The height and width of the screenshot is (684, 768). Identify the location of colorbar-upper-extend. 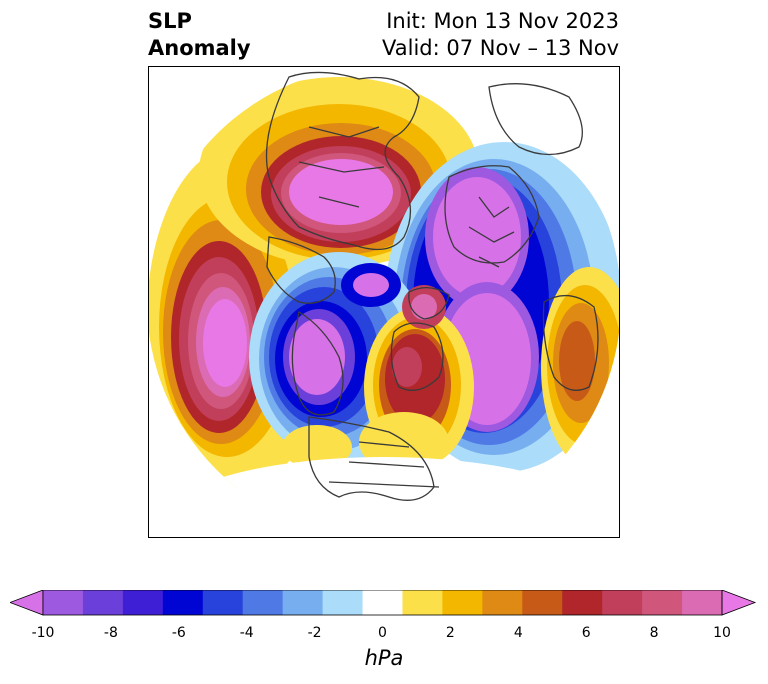
(739, 603).